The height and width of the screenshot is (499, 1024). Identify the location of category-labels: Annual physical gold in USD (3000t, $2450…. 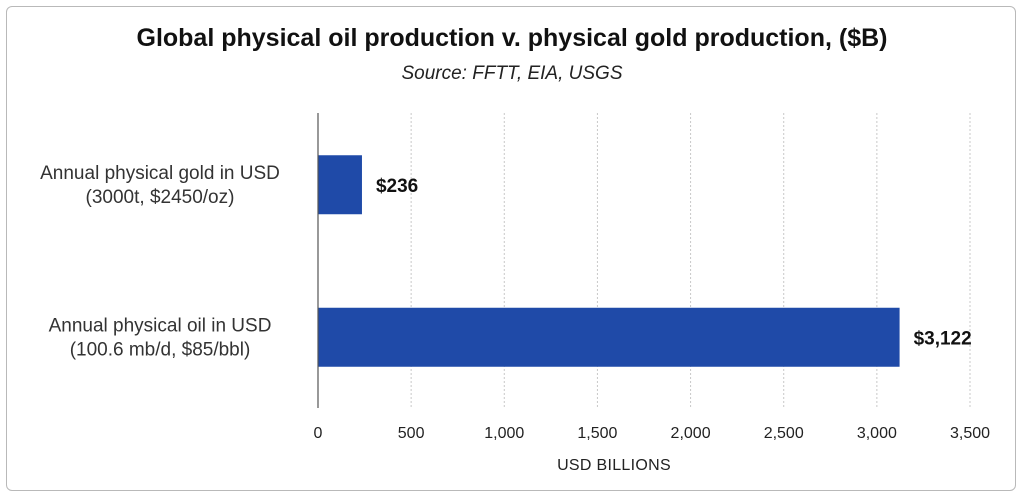
(160, 262).